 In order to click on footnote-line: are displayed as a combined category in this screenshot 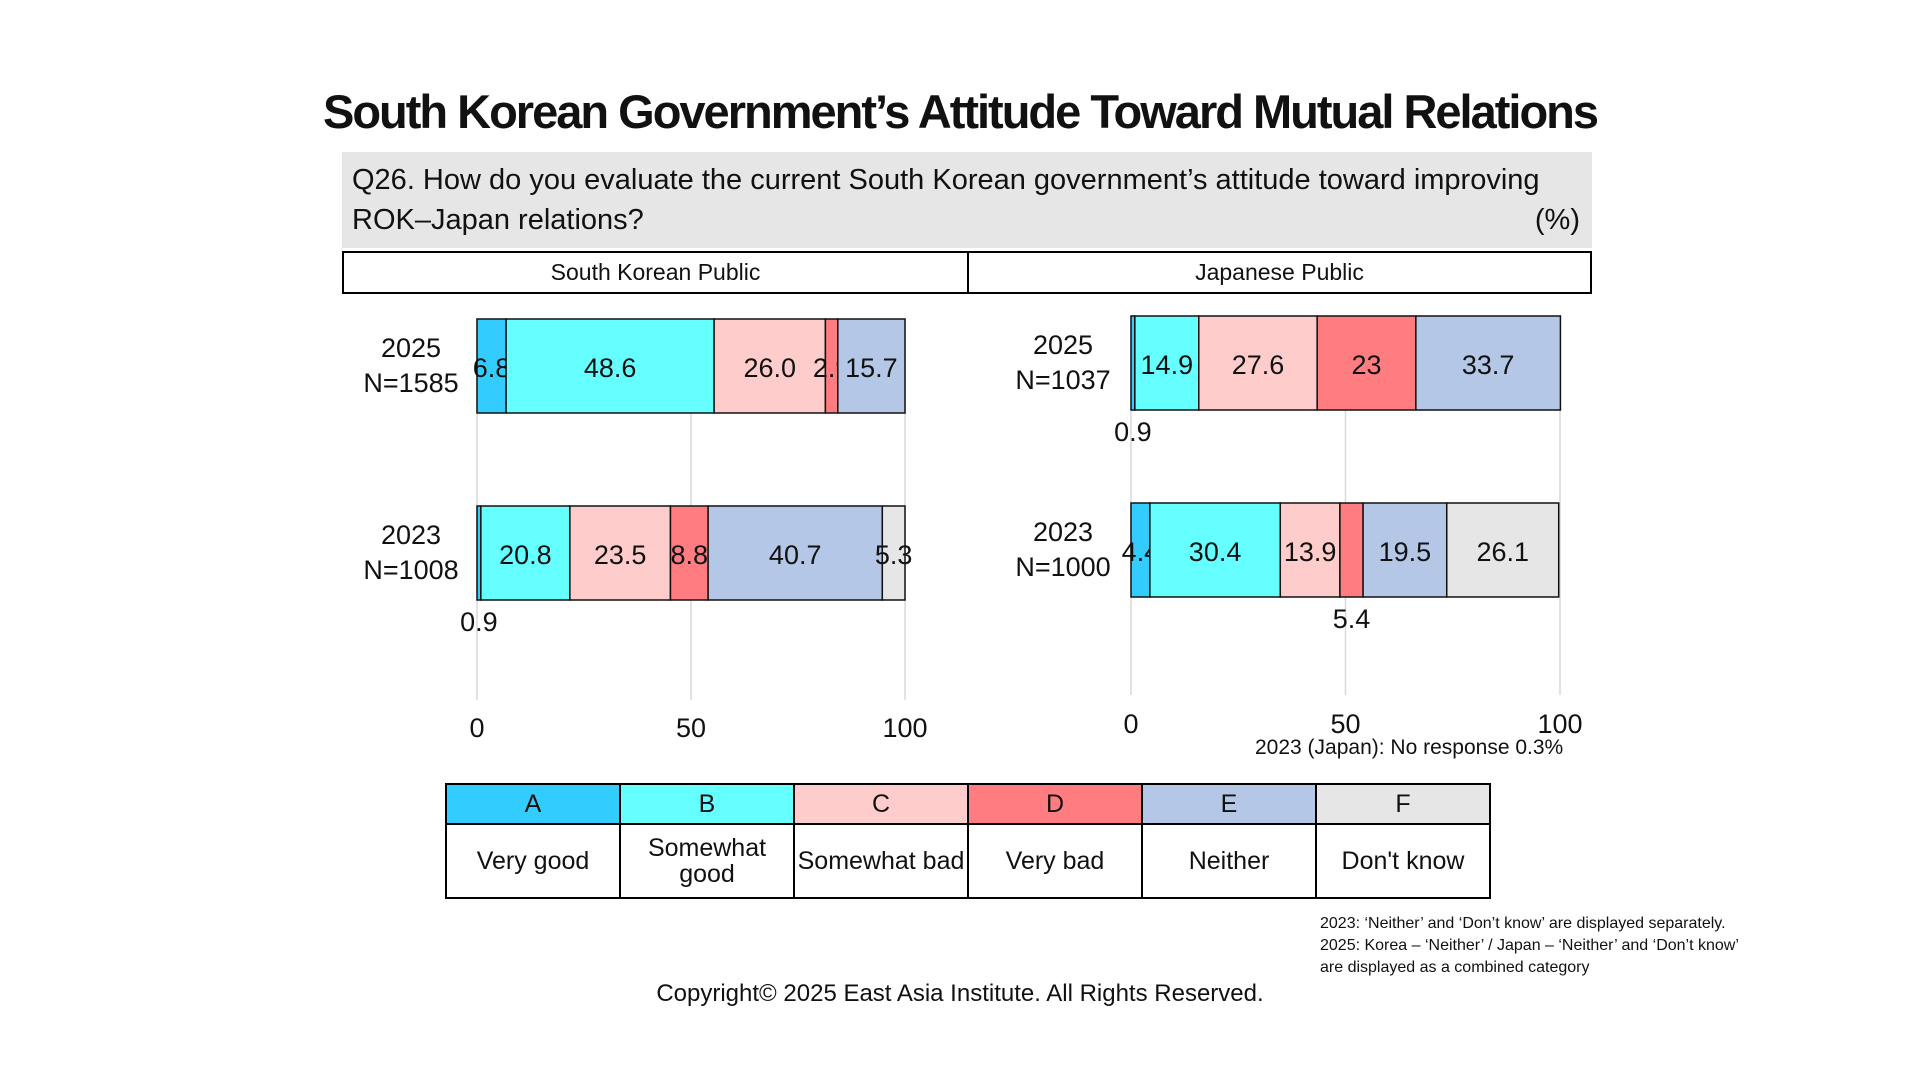, I will do `click(1455, 967)`.